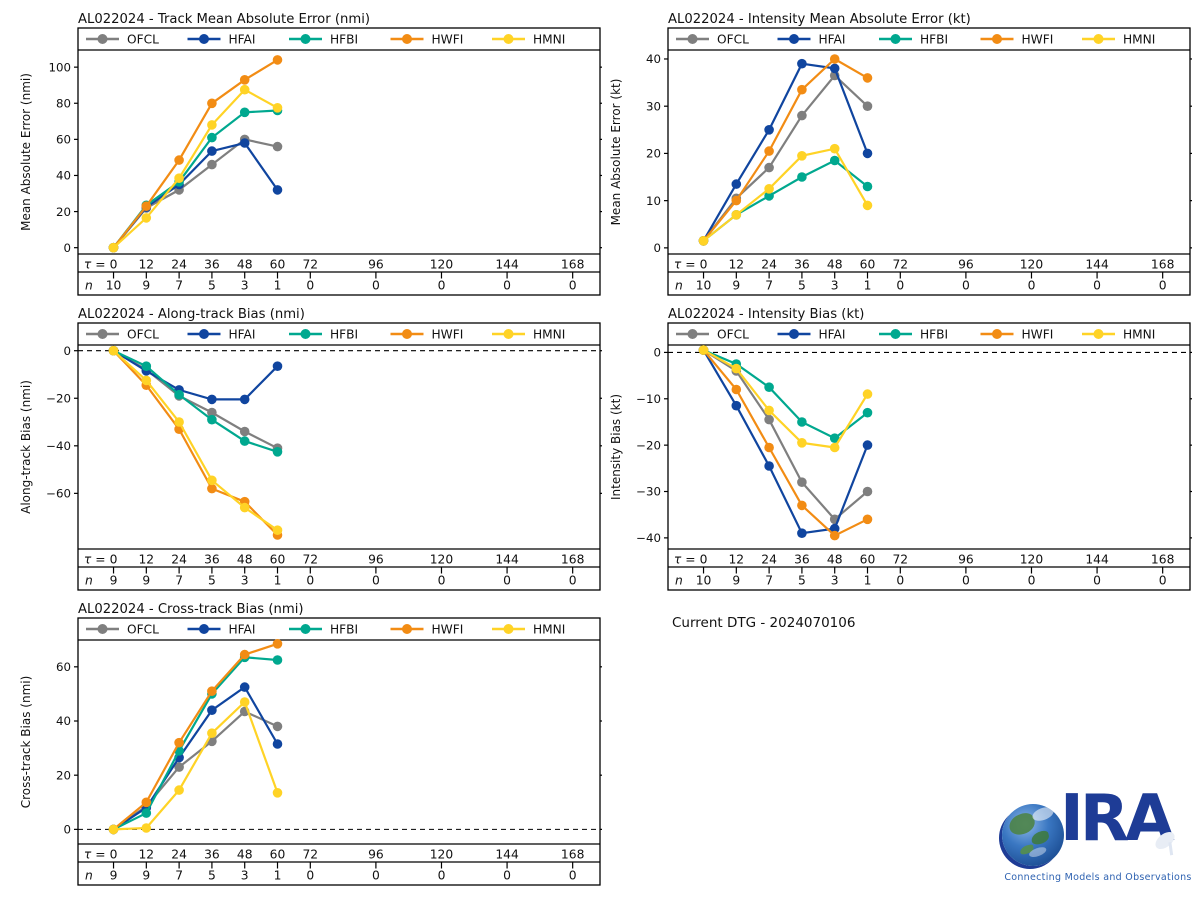 This screenshot has width=1200, height=901. I want to click on n-row: 10 9 7 5 3 1 0 0 0 0 0n, so click(921, 581).